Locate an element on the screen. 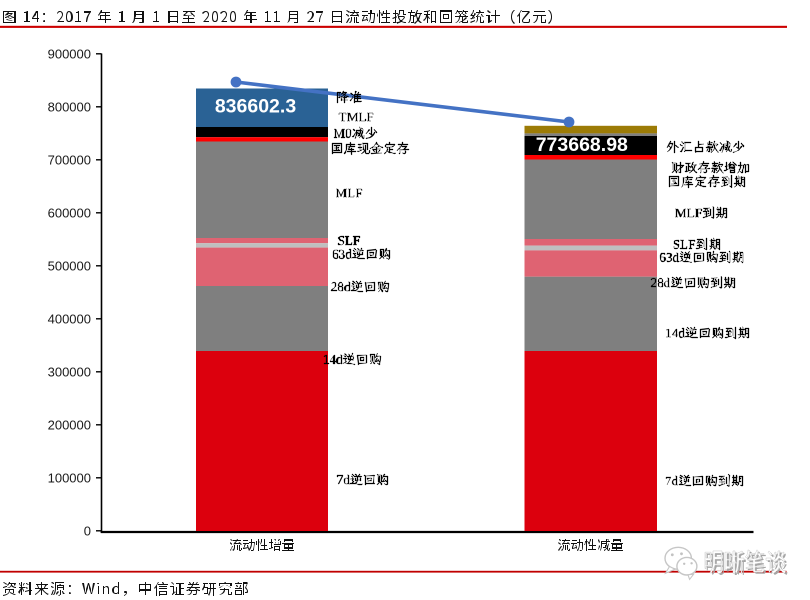 The height and width of the screenshot is (600, 810). svg-text: 700000 is located at coordinates (69, 159).